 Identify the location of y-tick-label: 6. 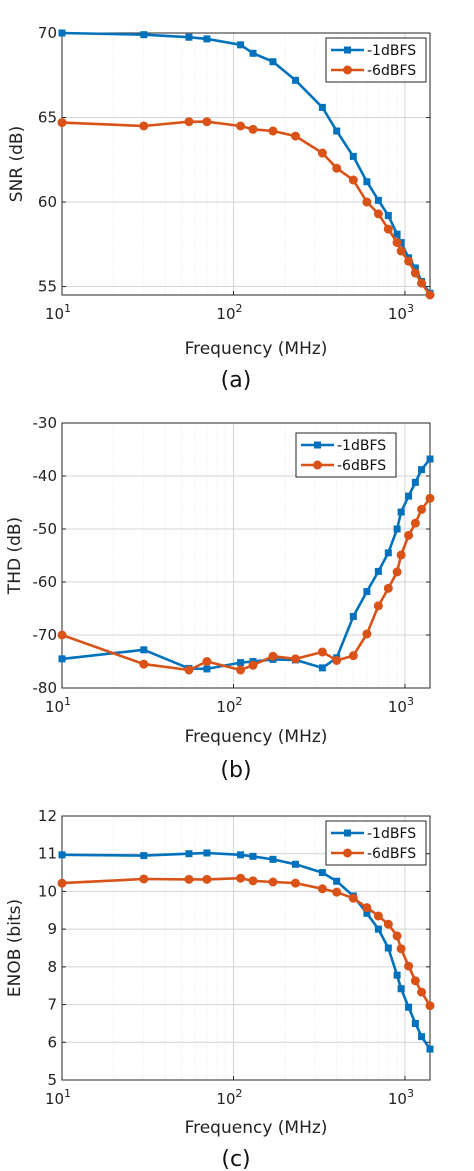
(52, 1042).